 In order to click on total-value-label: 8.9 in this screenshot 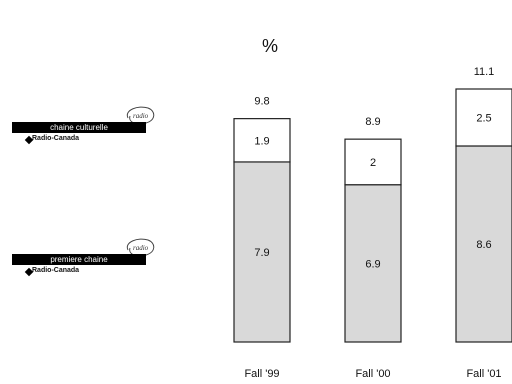, I will do `click(372, 122)`.